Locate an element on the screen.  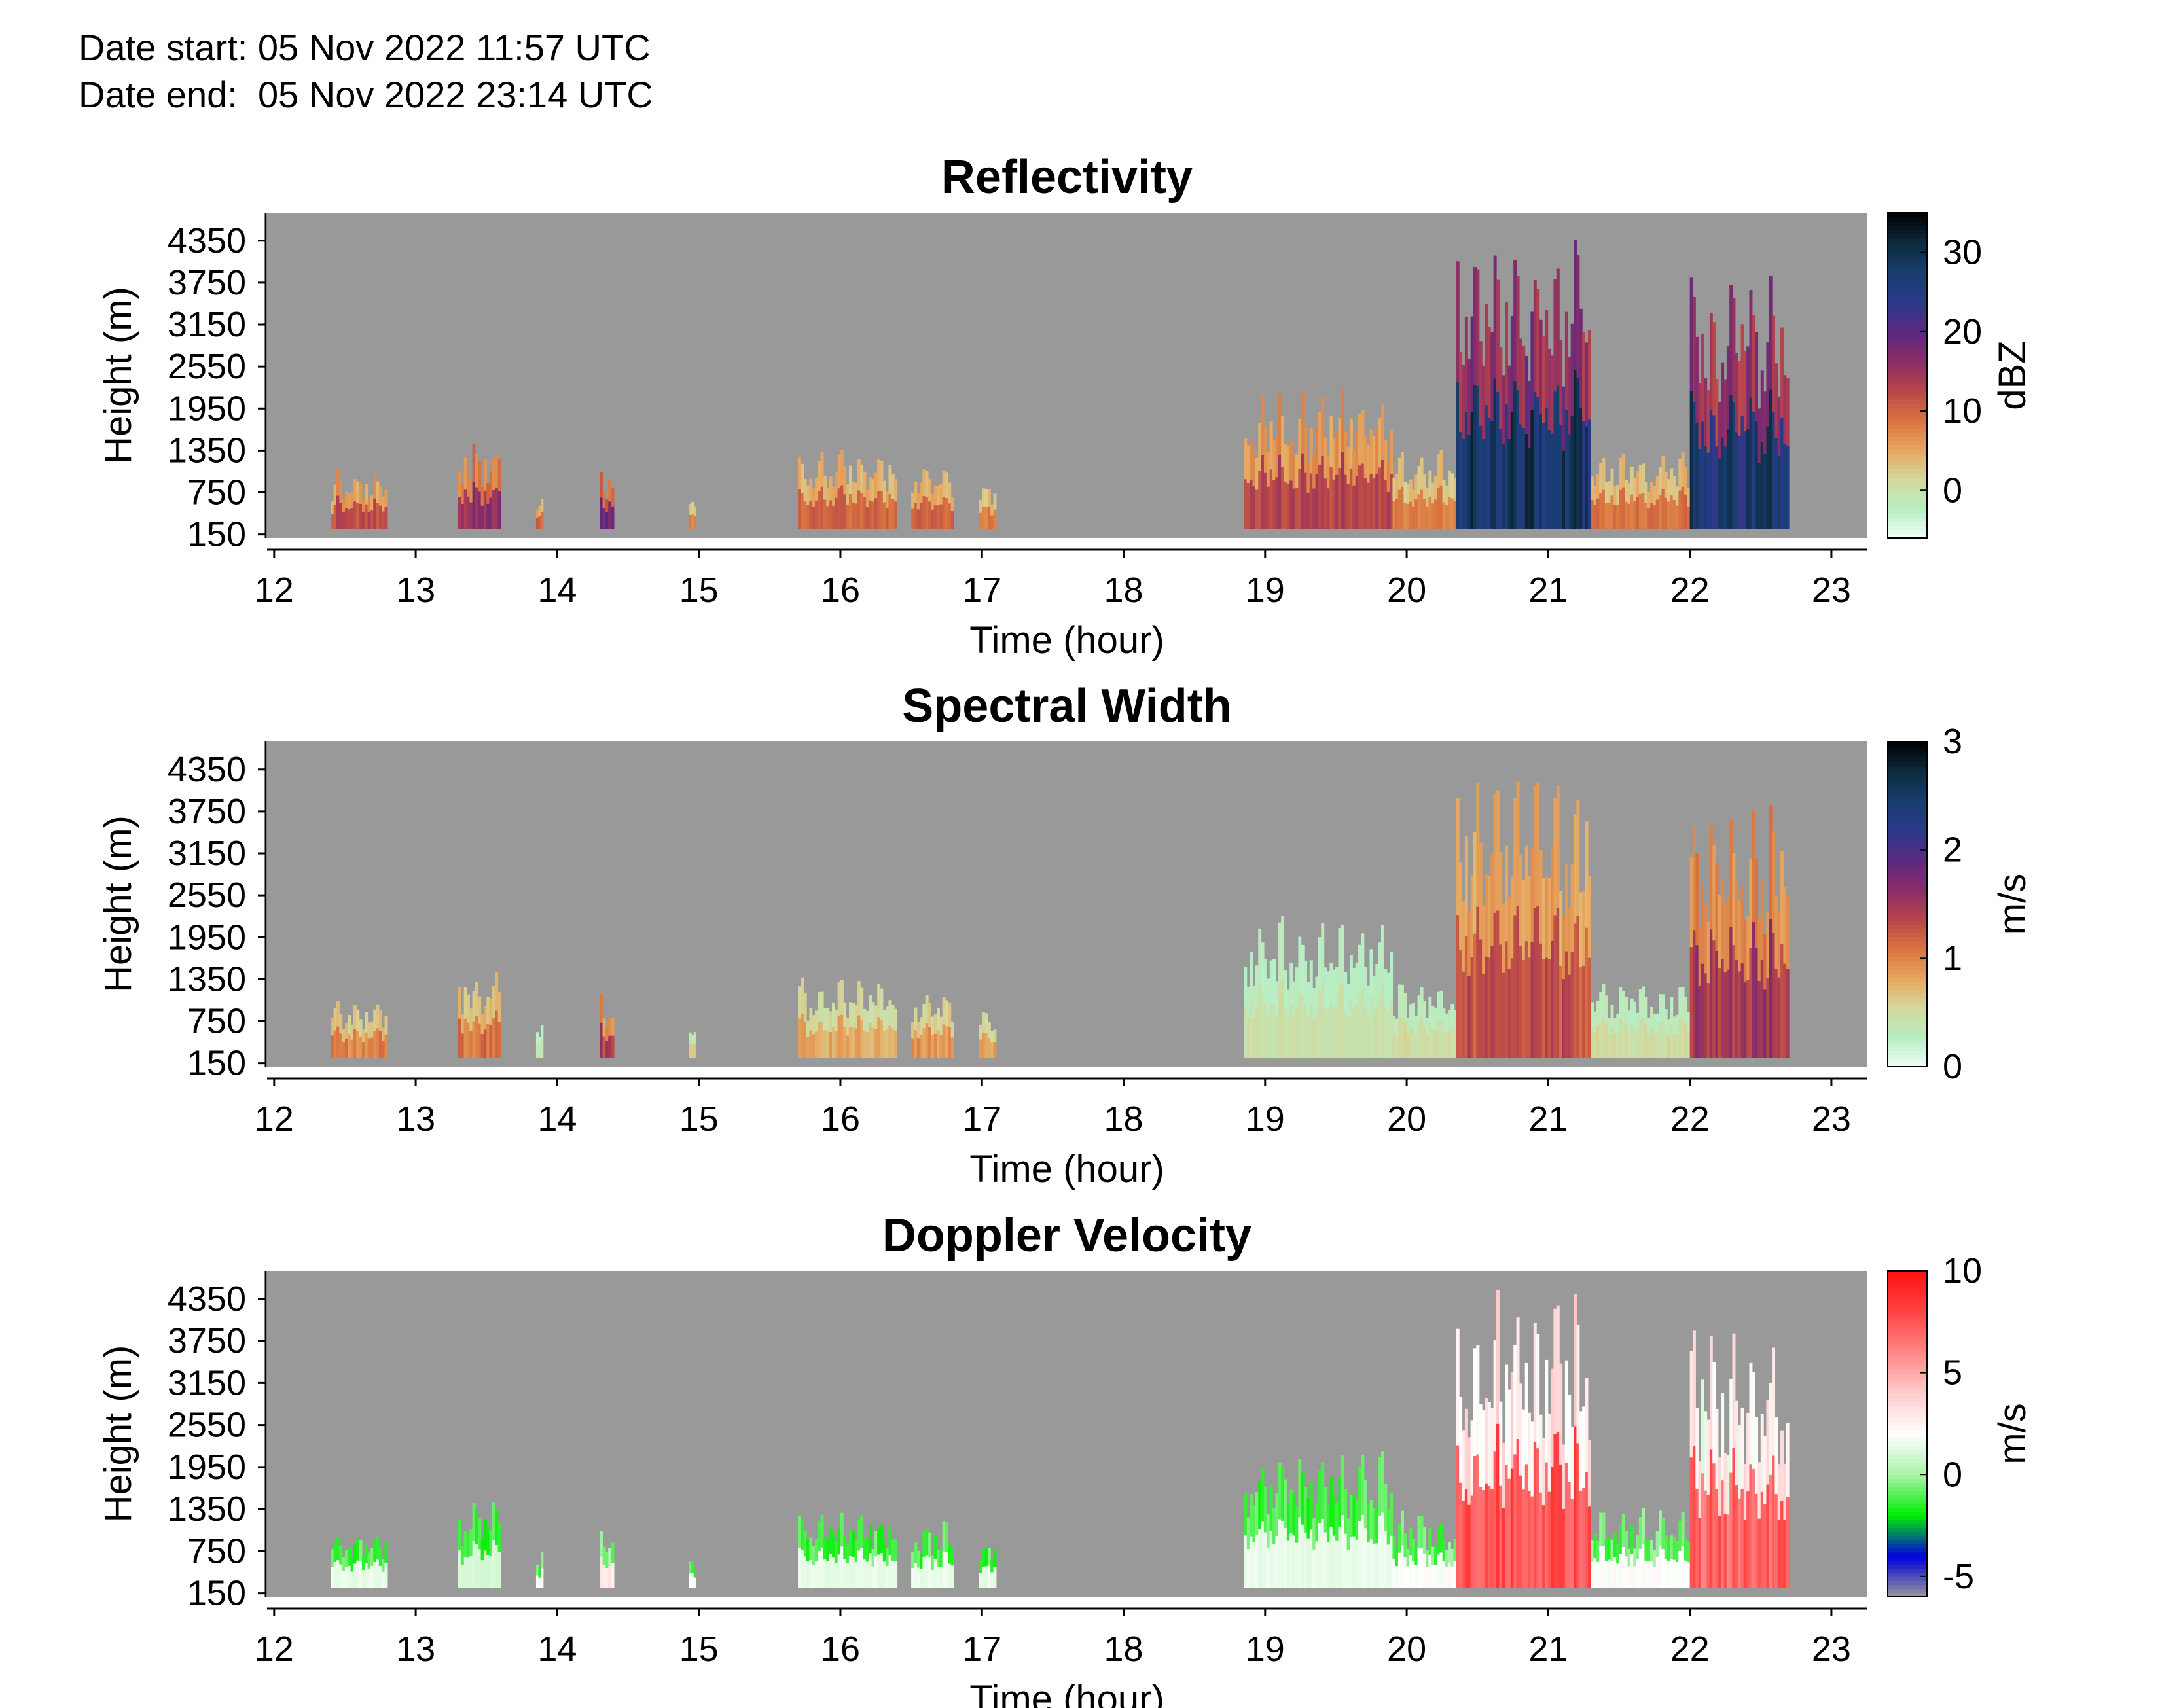
x-tick-label: 17 is located at coordinates (981, 1649).